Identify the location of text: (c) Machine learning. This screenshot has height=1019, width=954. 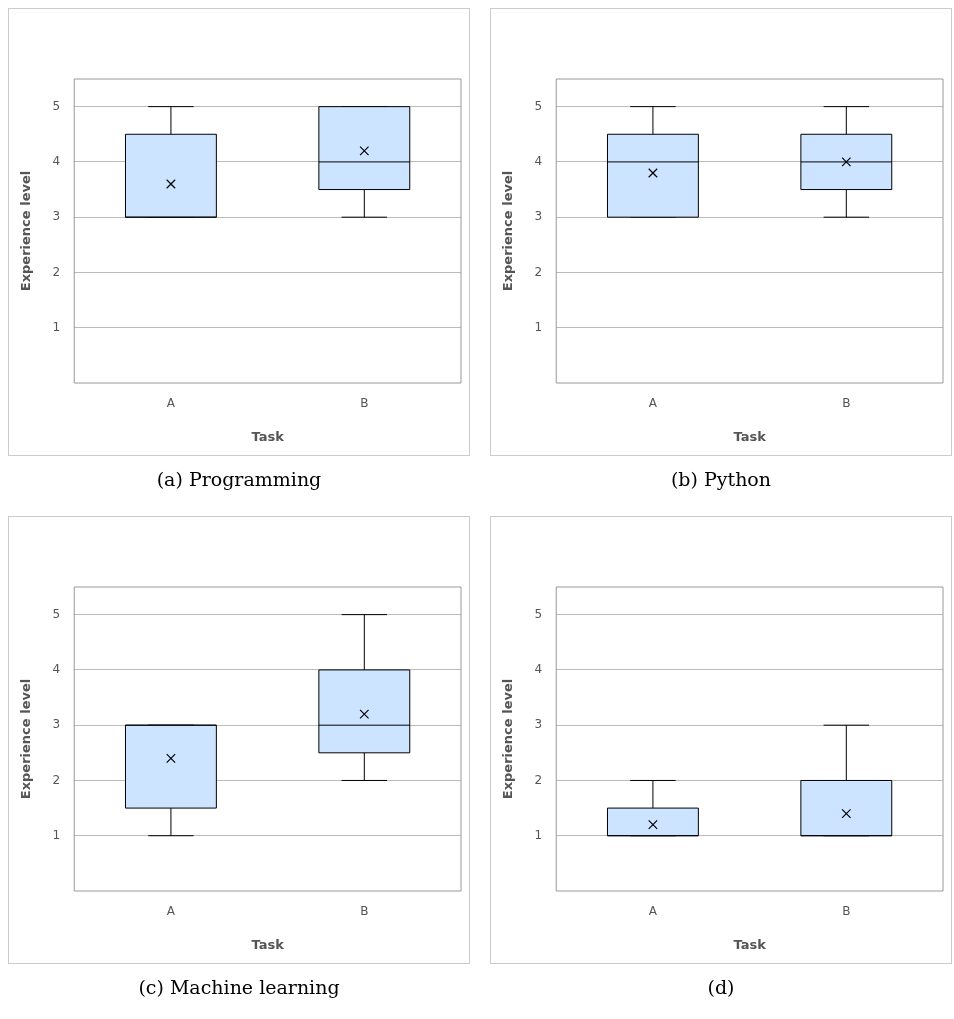
(239, 988).